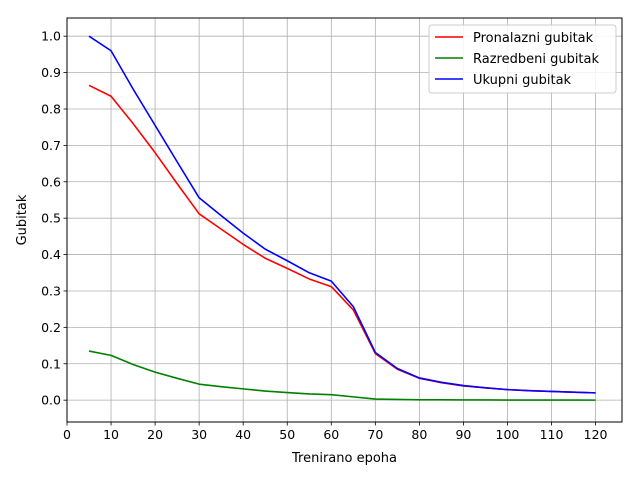 Image resolution: width=640 pixels, height=480 pixels. What do you see at coordinates (67, 434) in the screenshot?
I see `x-tick-label: 0` at bounding box center [67, 434].